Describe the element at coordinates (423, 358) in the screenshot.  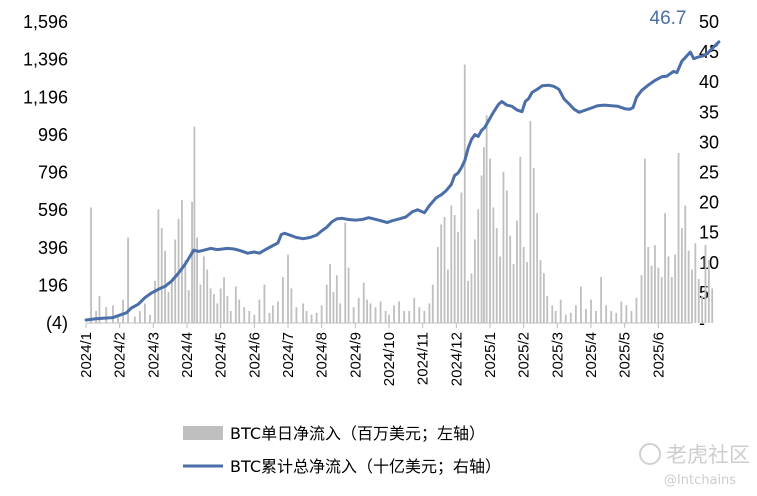
I see `x-tick-label: 2024/11` at that location.